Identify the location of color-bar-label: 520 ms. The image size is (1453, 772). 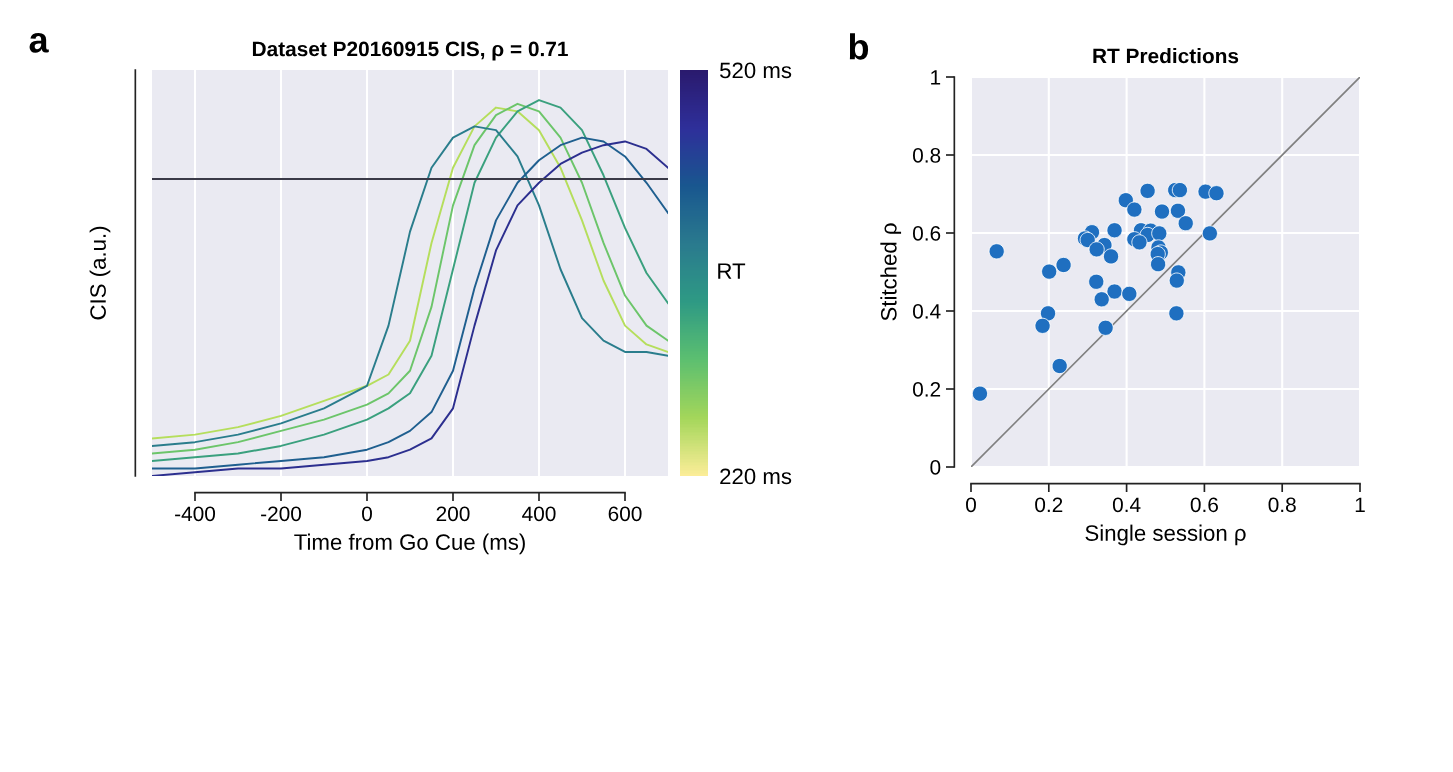
(756, 70).